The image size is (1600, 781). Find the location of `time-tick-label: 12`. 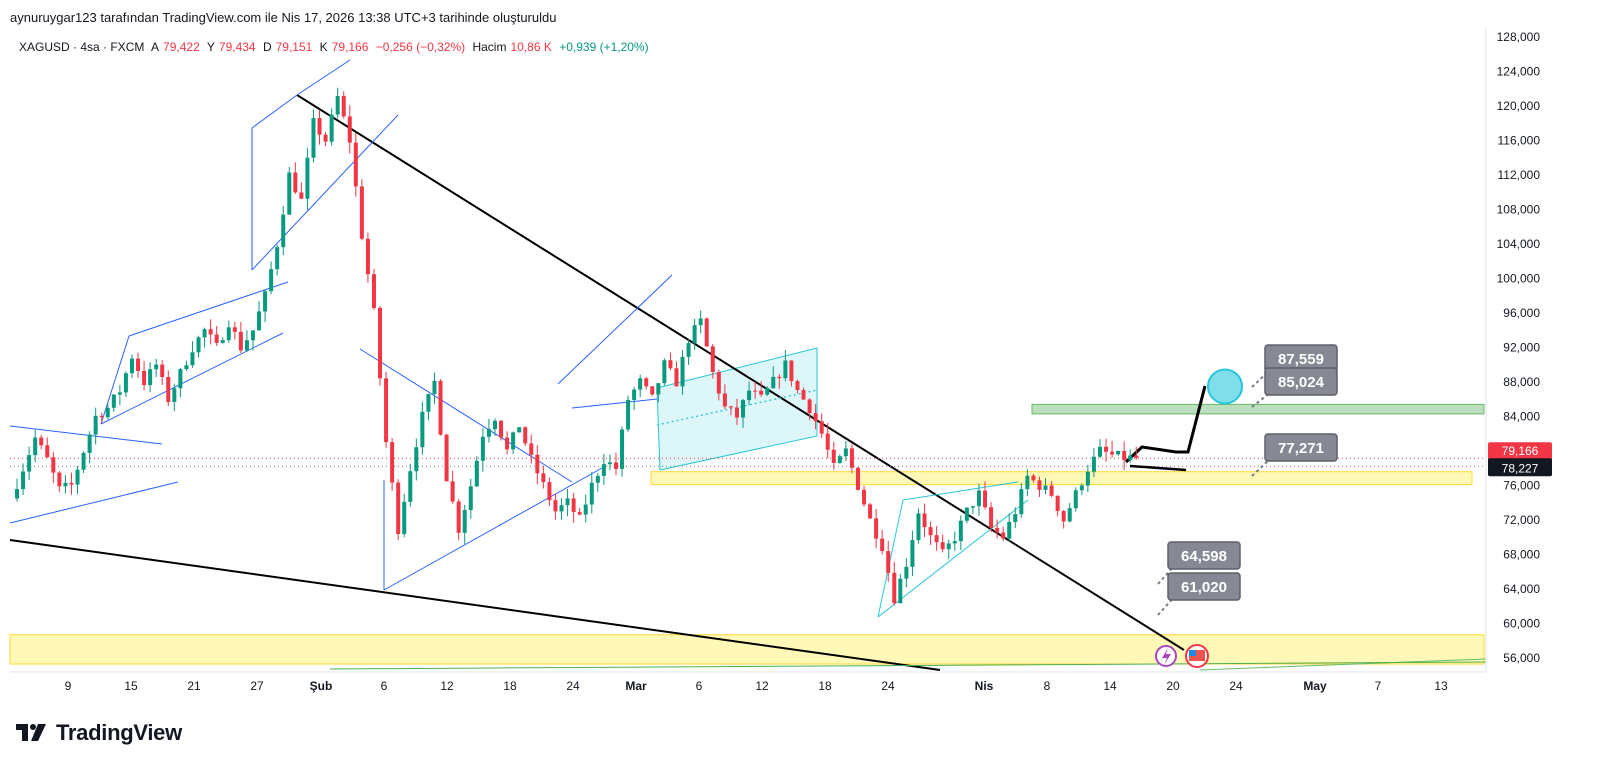

time-tick-label: 12 is located at coordinates (447, 686).